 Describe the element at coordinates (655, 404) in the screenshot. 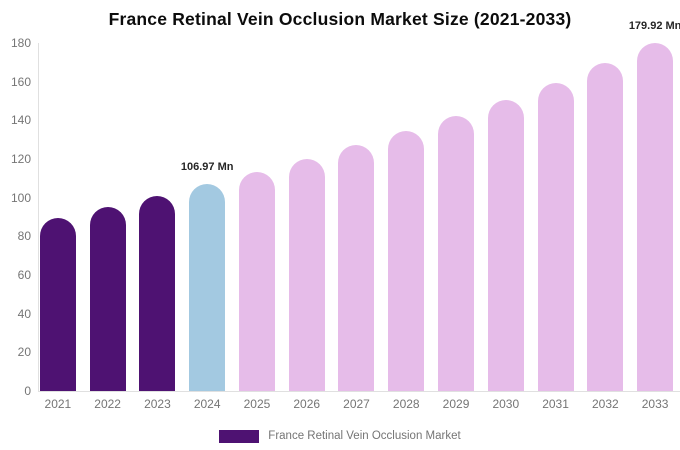

I see `x-tick-label: 2033` at that location.